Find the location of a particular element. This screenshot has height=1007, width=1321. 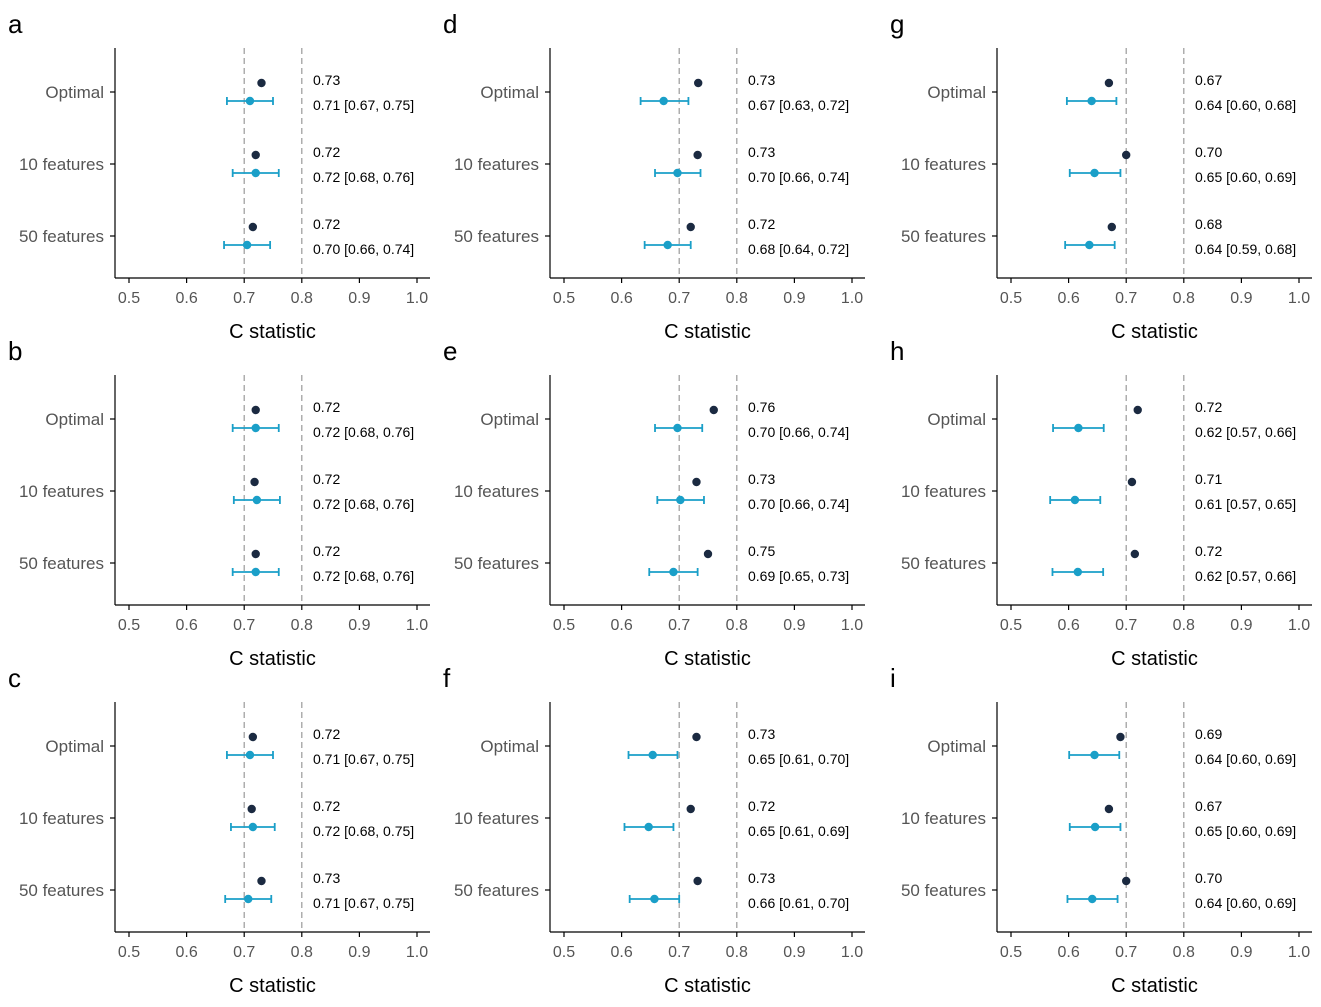

point-value-label: 0.69 is located at coordinates (1208, 734).